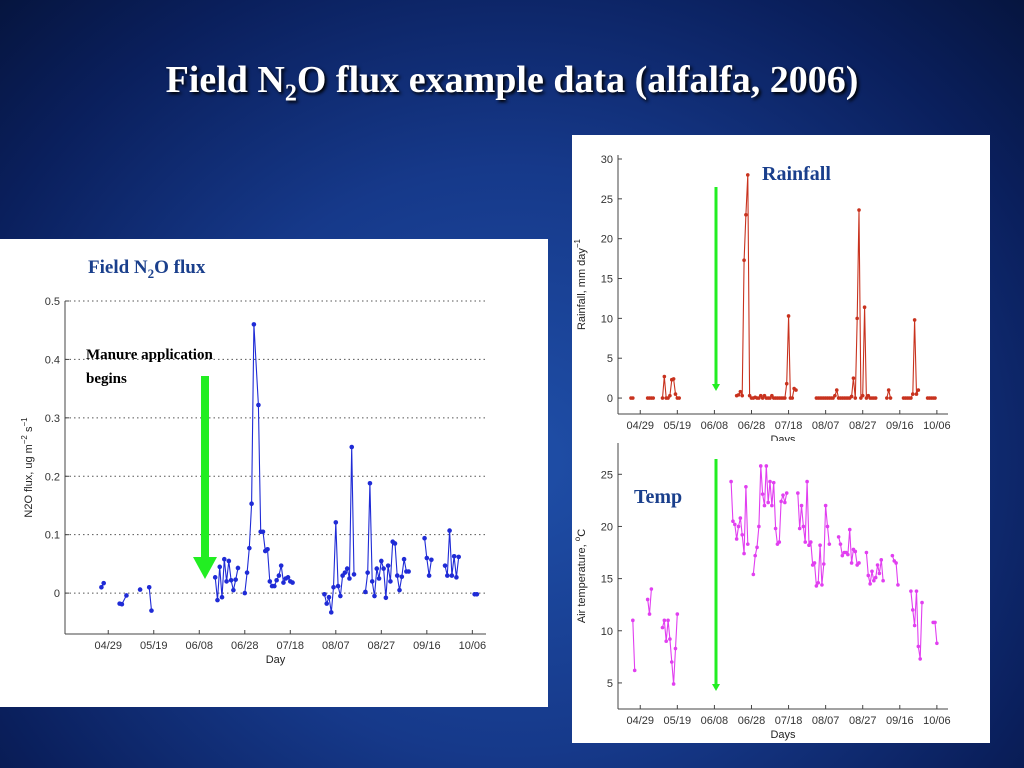 This screenshot has height=768, width=1024. What do you see at coordinates (52, 302) in the screenshot?
I see `y-tick-label: 0.5` at bounding box center [52, 302].